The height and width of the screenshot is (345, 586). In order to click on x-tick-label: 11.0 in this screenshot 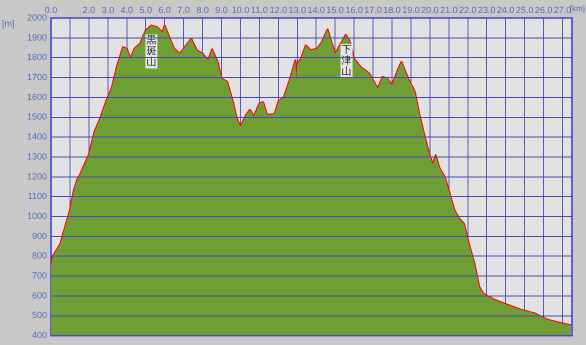, I will do `click(259, 10)`.